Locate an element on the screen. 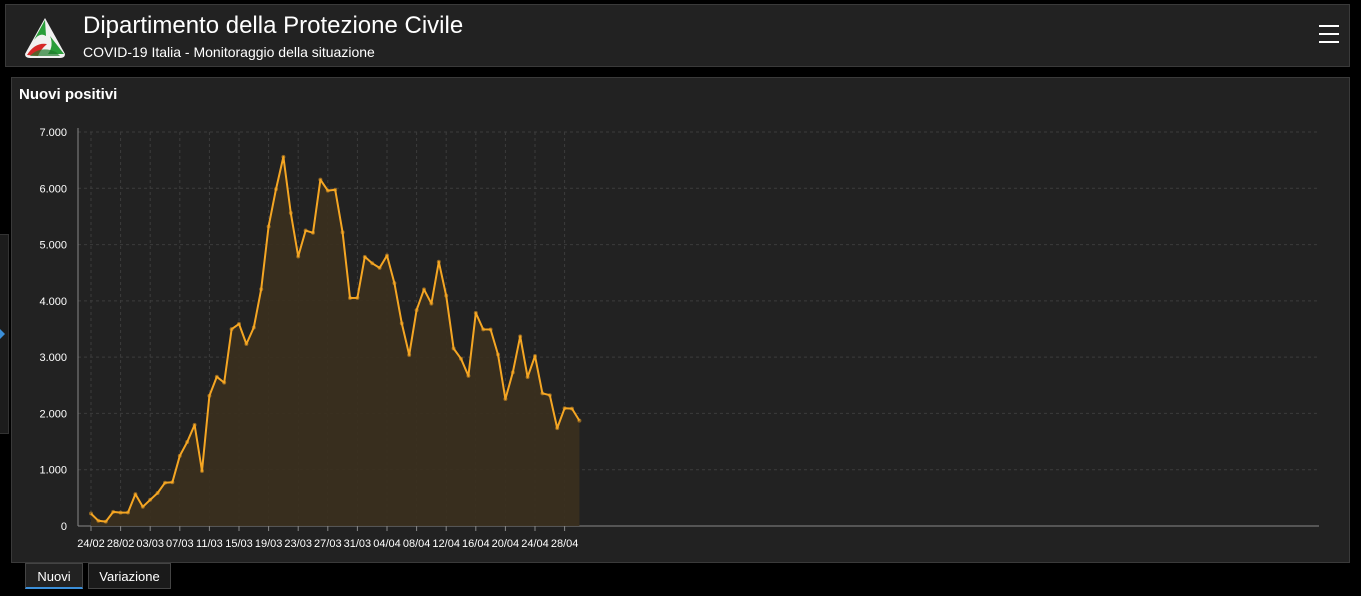 This screenshot has height=596, width=1361. tab-variazione-label: Variazione is located at coordinates (129, 576).